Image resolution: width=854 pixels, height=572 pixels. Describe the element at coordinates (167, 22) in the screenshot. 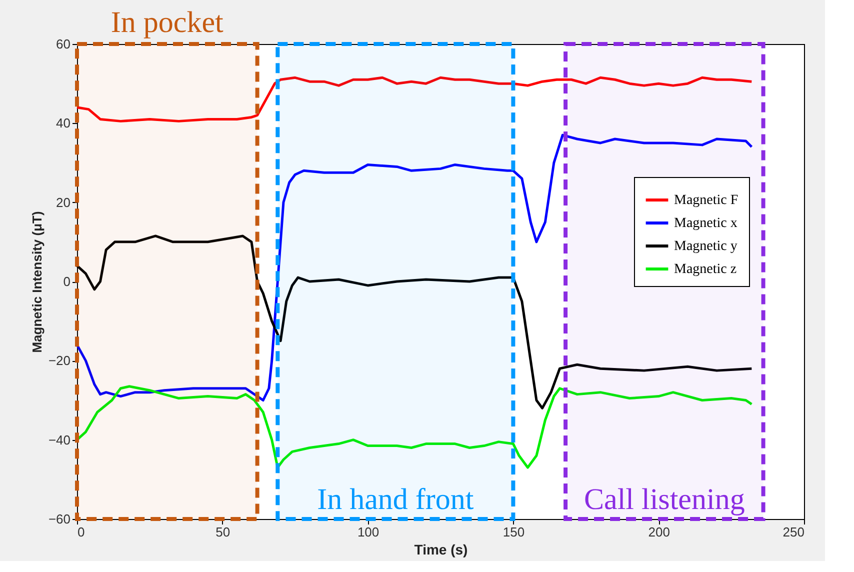

I see `band-label: In pocket` at that location.